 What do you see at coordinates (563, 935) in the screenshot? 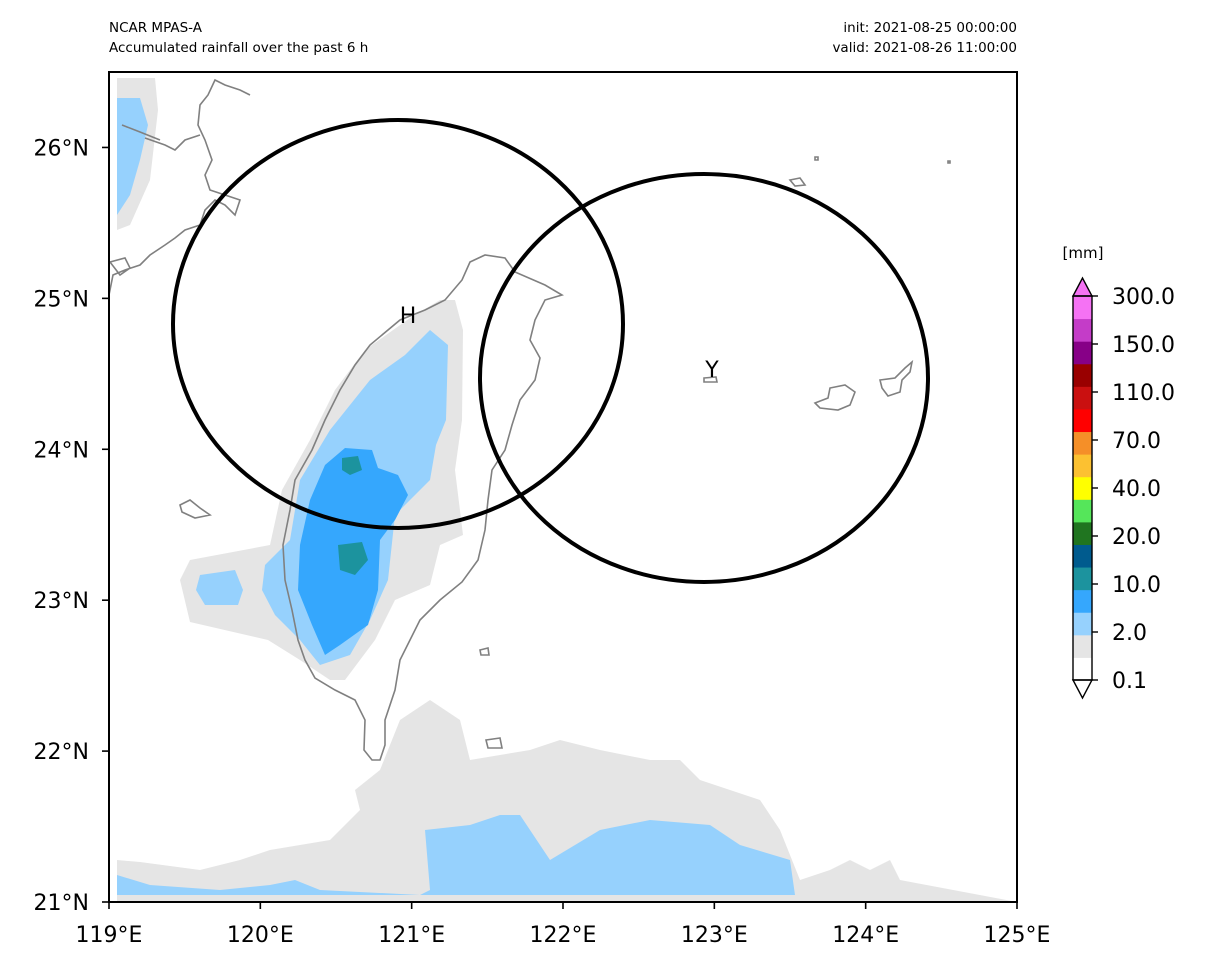
I see `x-tick-label: 122°E` at bounding box center [563, 935].